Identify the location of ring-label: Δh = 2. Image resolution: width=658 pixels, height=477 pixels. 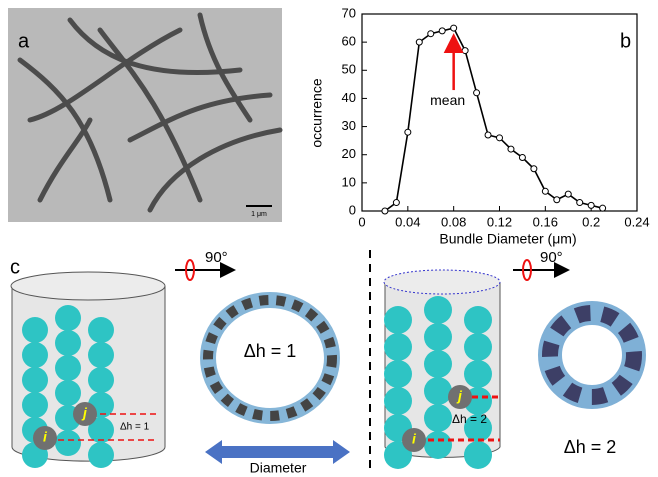
(590, 447).